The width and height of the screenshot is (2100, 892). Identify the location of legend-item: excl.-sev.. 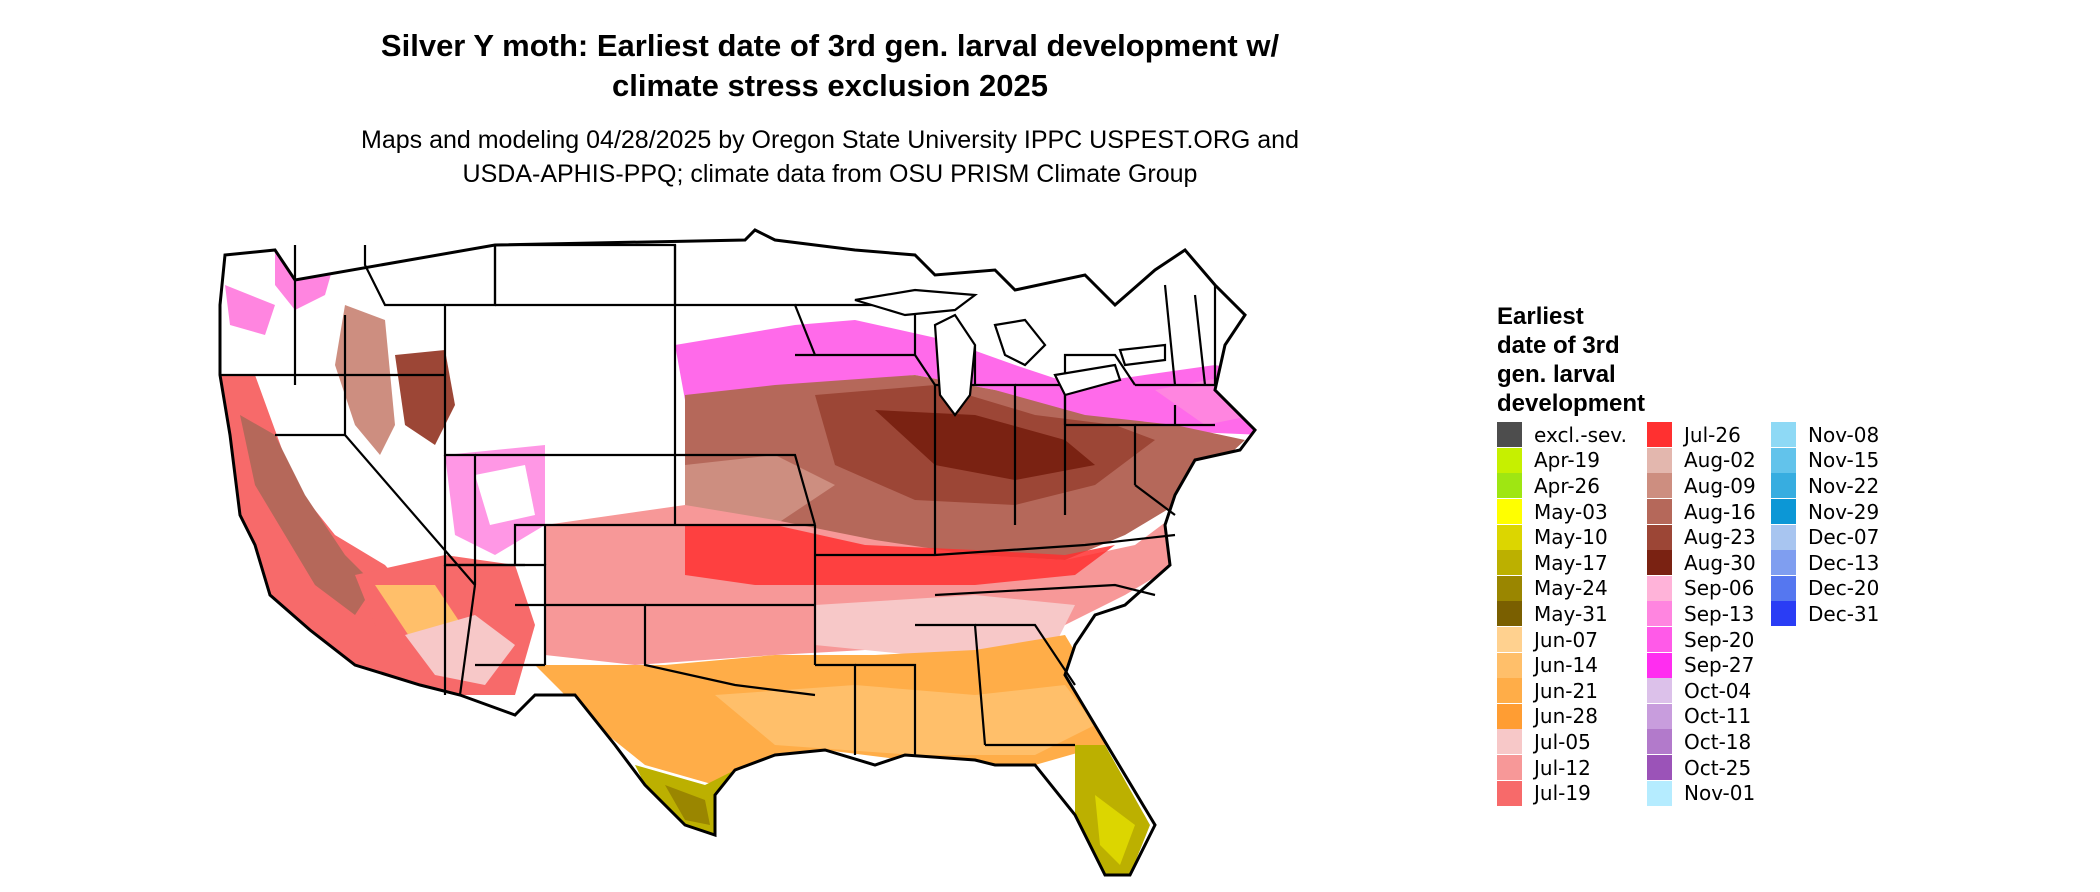
(1562, 435).